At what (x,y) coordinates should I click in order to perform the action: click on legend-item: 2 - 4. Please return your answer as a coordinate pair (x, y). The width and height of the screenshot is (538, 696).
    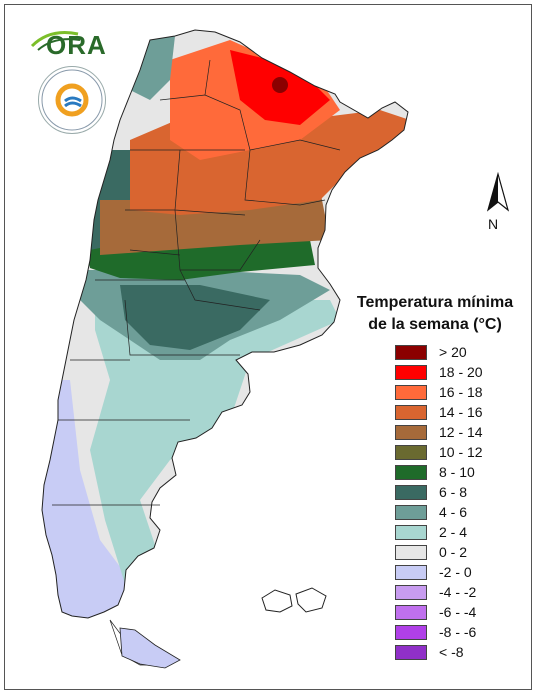
    Looking at the image, I should click on (462, 532).